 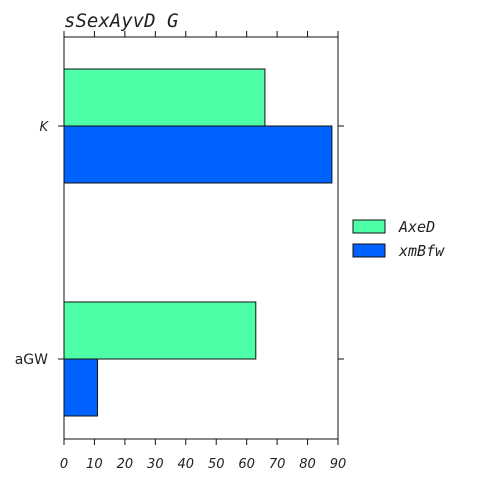 I want to click on x-tick-label: 70, so click(x=277, y=464).